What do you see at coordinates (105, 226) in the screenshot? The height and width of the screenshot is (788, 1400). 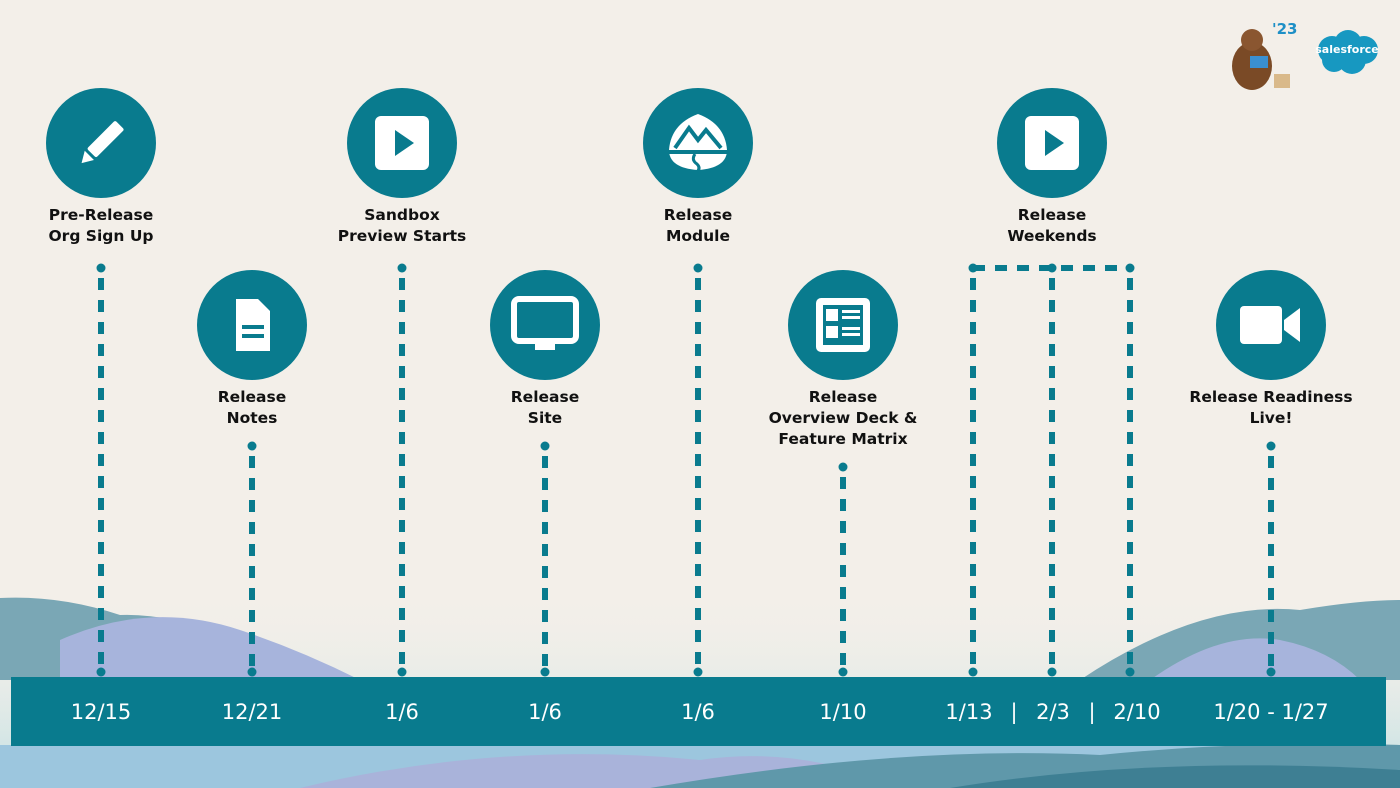 I see `milestone-label: Pre-Release Org Sign Up` at bounding box center [105, 226].